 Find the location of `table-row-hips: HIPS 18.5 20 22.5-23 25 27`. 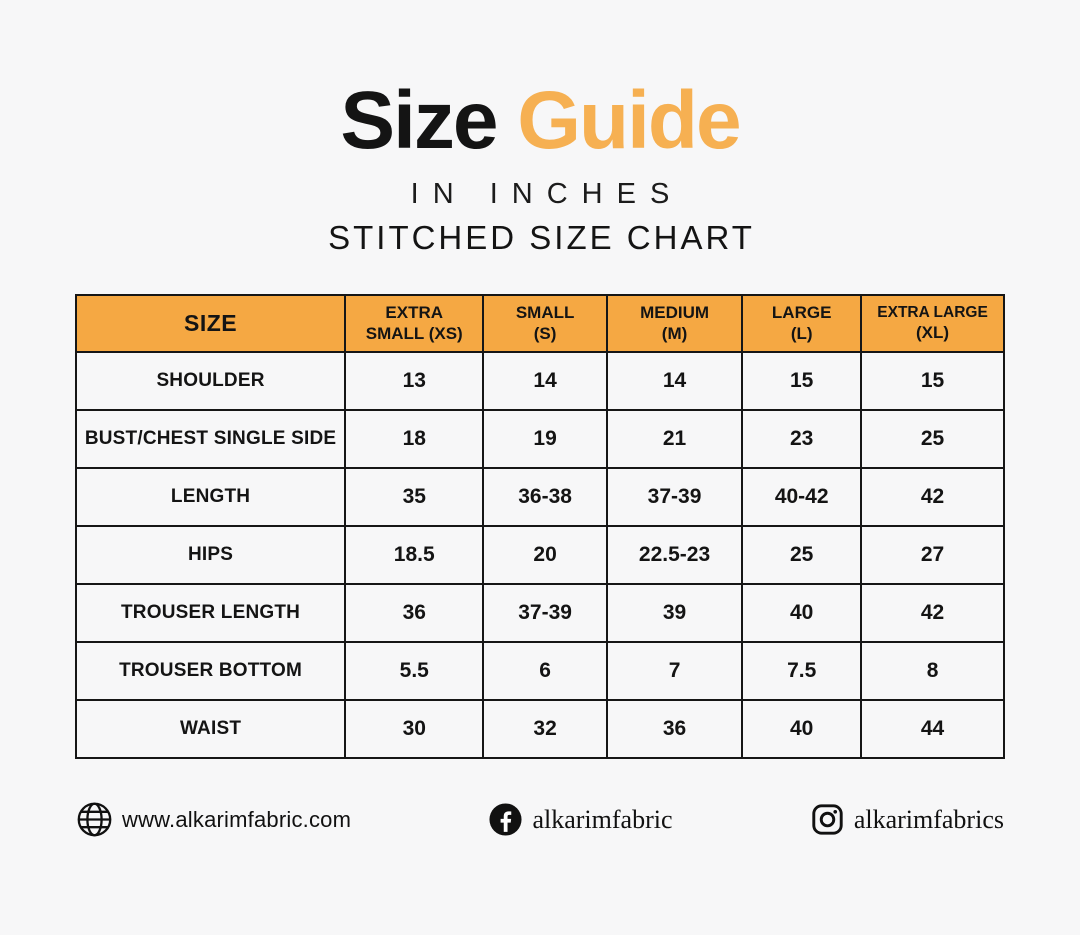

table-row-hips: HIPS 18.5 20 22.5-23 25 27 is located at coordinates (539, 555).